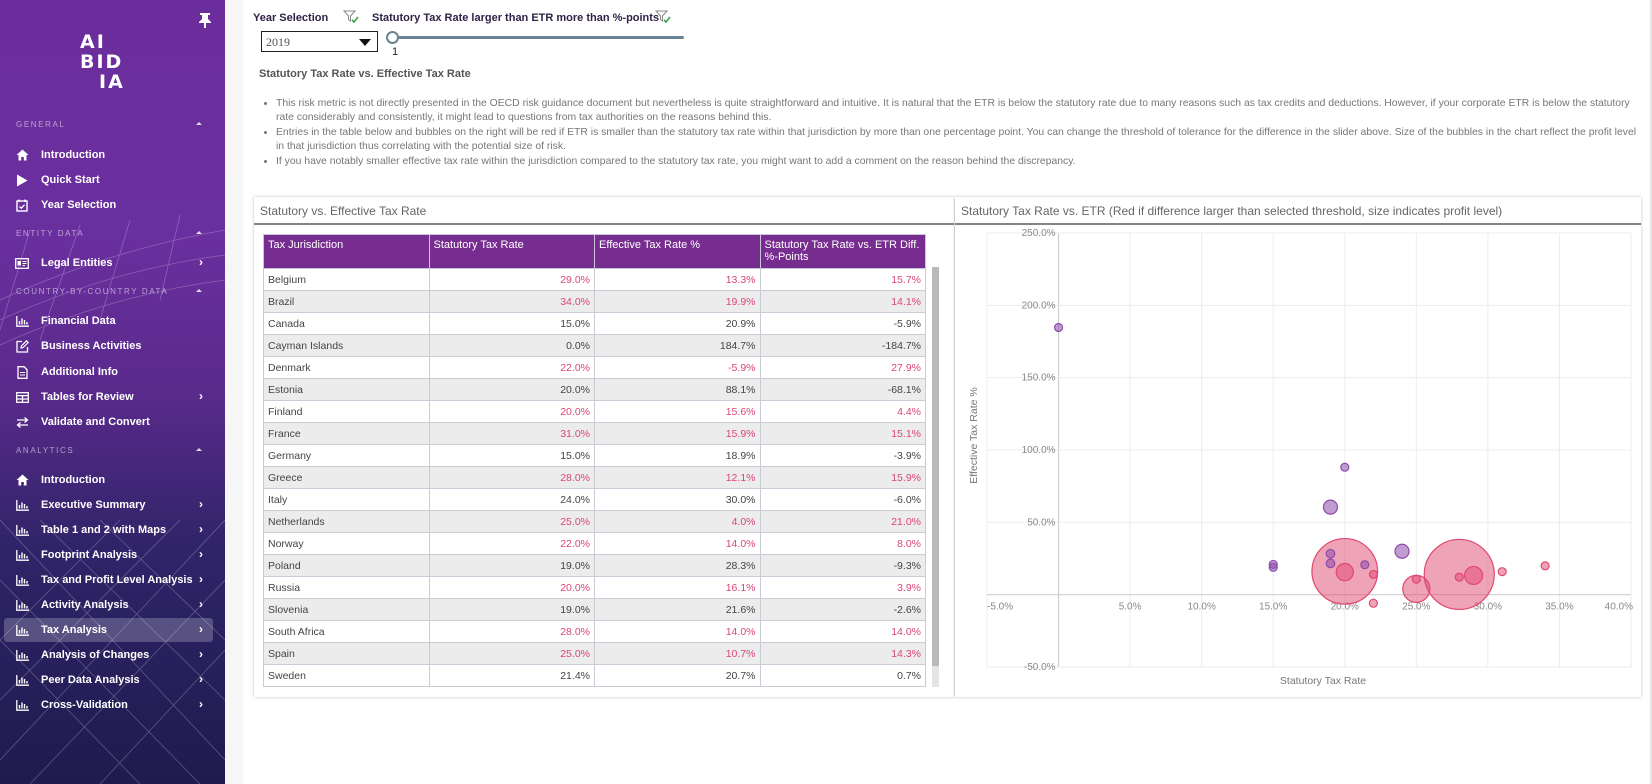  Describe the element at coordinates (108, 605) in the screenshot. I see `sidebar-item-activity-analysis: Activity Analysis ›` at that location.